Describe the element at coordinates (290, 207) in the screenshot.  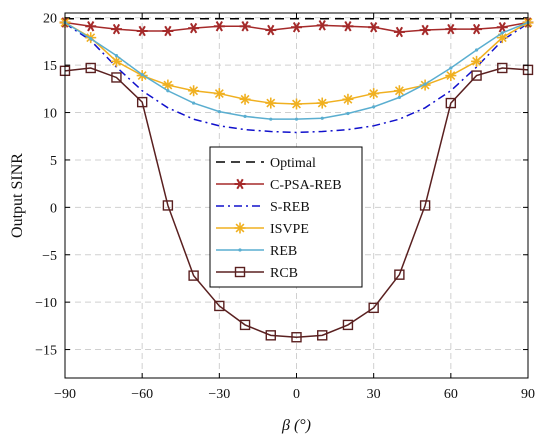
I see `legend-label: S-REB` at that location.